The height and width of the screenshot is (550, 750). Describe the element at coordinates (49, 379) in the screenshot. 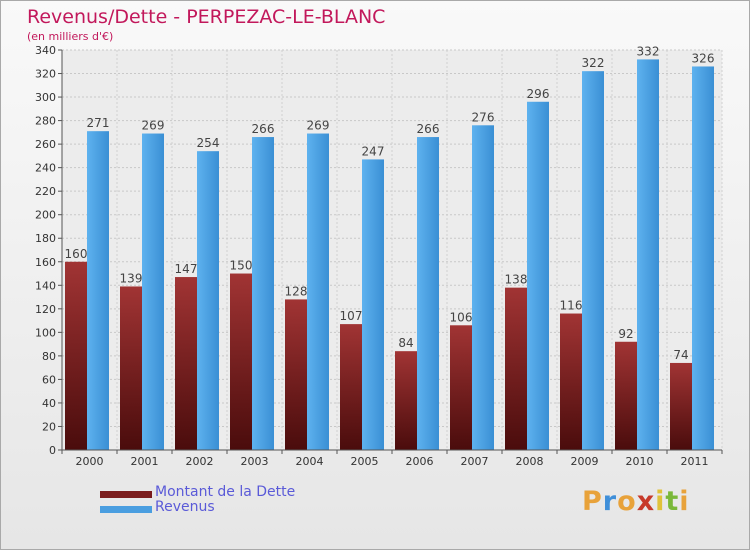

I see `y-tick-label: 60` at that location.